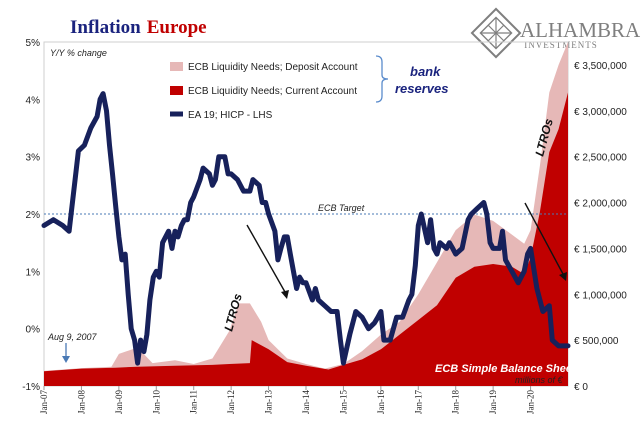  Describe the element at coordinates (306, 402) in the screenshot. I see `x-tick-label: Jan-14` at that location.